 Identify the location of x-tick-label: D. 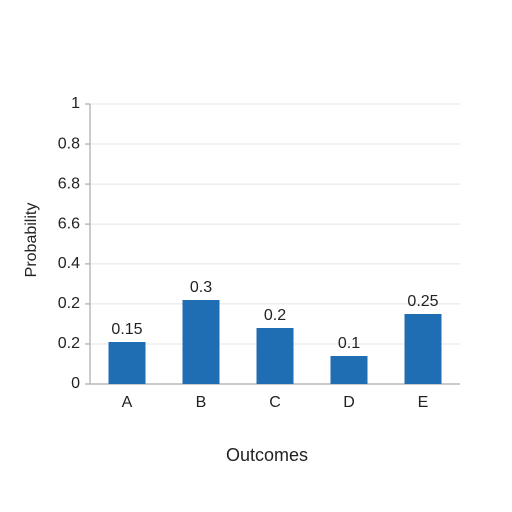
(349, 402).